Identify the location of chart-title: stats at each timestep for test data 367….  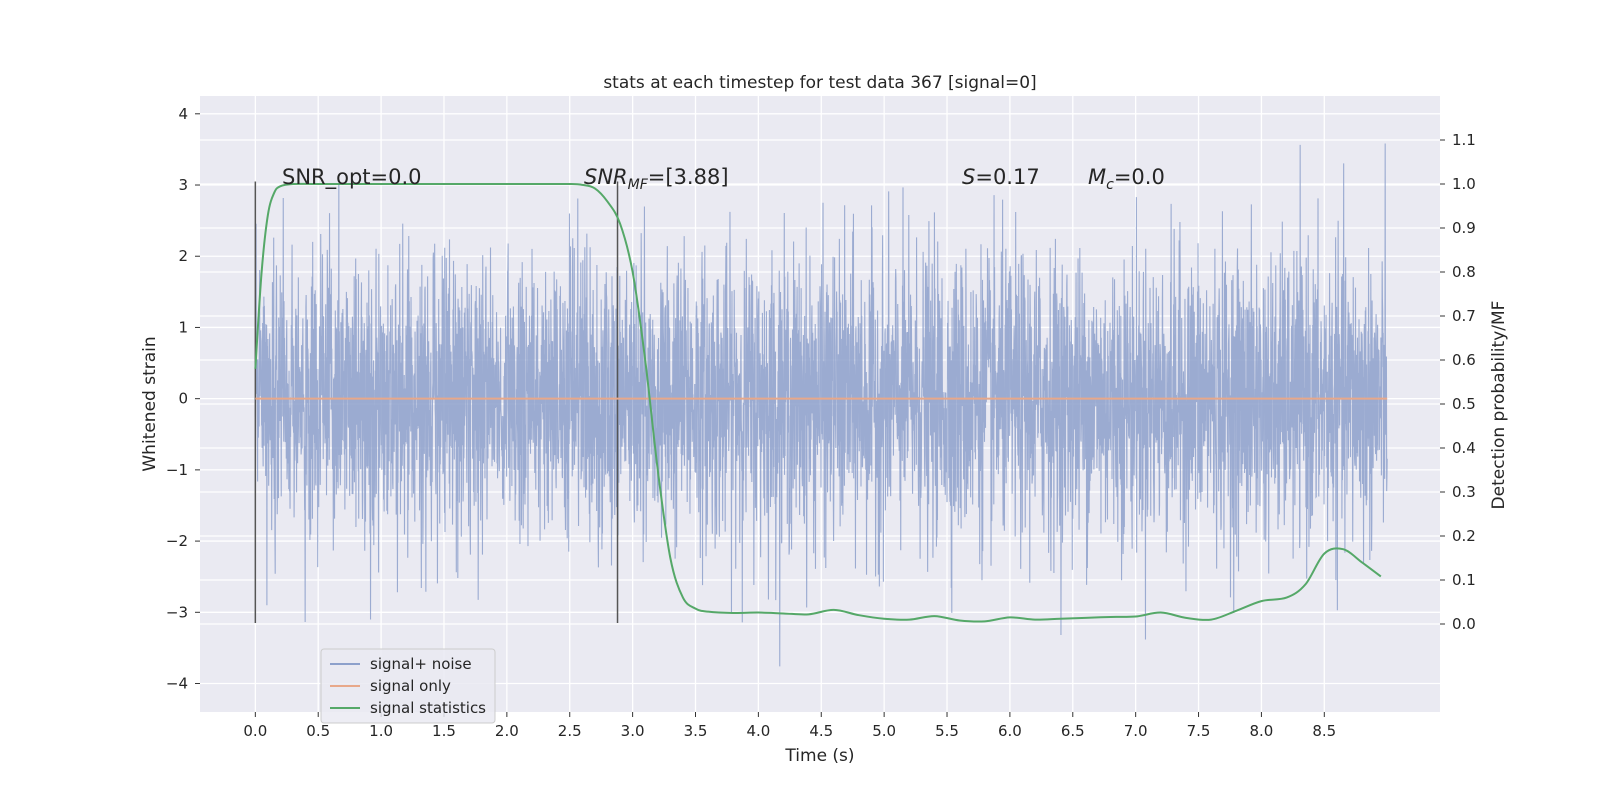
(819, 83).